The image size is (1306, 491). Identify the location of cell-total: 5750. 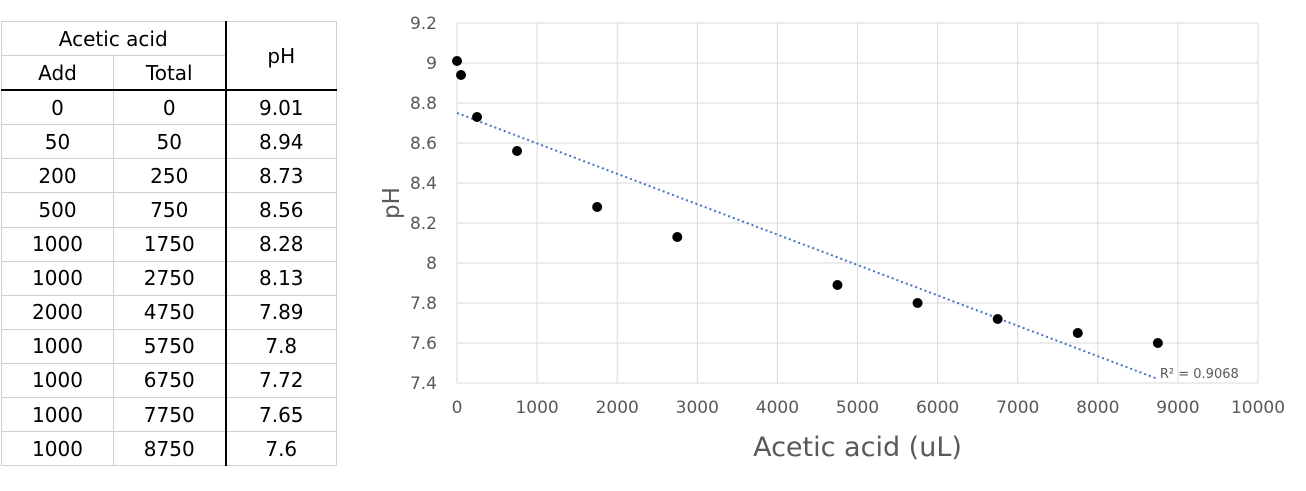
(169, 346).